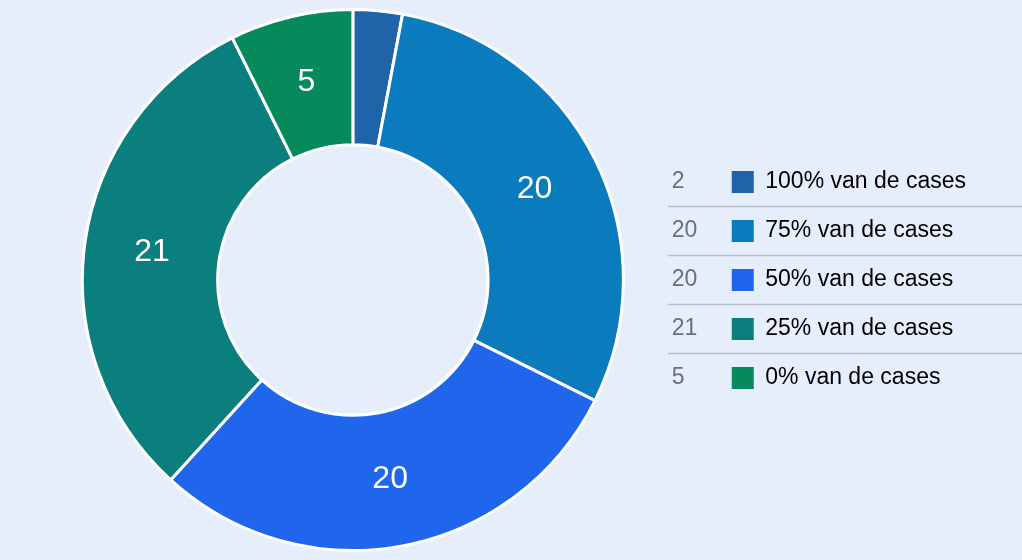  Describe the element at coordinates (859, 278) in the screenshot. I see `legend-label: 50% van de cases` at that location.